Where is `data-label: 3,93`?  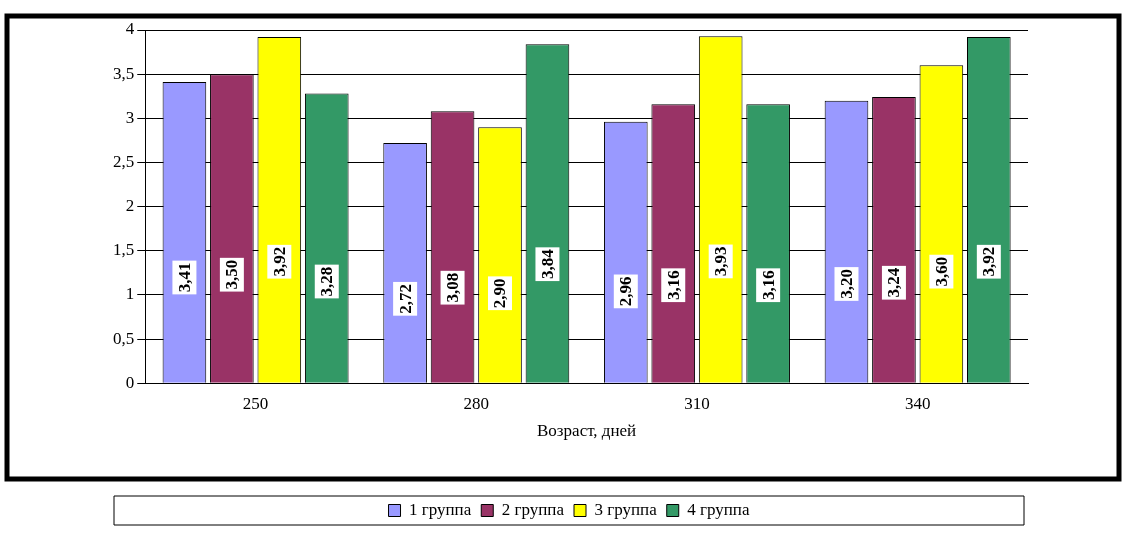 data-label: 3,93 is located at coordinates (721, 261).